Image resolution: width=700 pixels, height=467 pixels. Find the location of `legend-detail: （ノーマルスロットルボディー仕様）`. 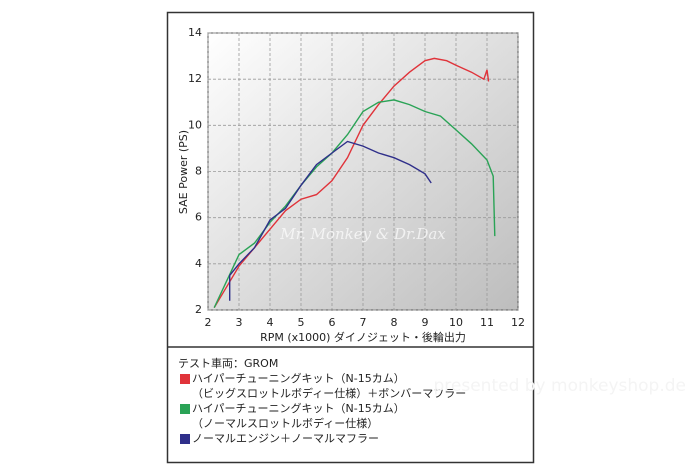

legend-detail: （ノーマルスロットルボディー仕様） is located at coordinates (285, 423).